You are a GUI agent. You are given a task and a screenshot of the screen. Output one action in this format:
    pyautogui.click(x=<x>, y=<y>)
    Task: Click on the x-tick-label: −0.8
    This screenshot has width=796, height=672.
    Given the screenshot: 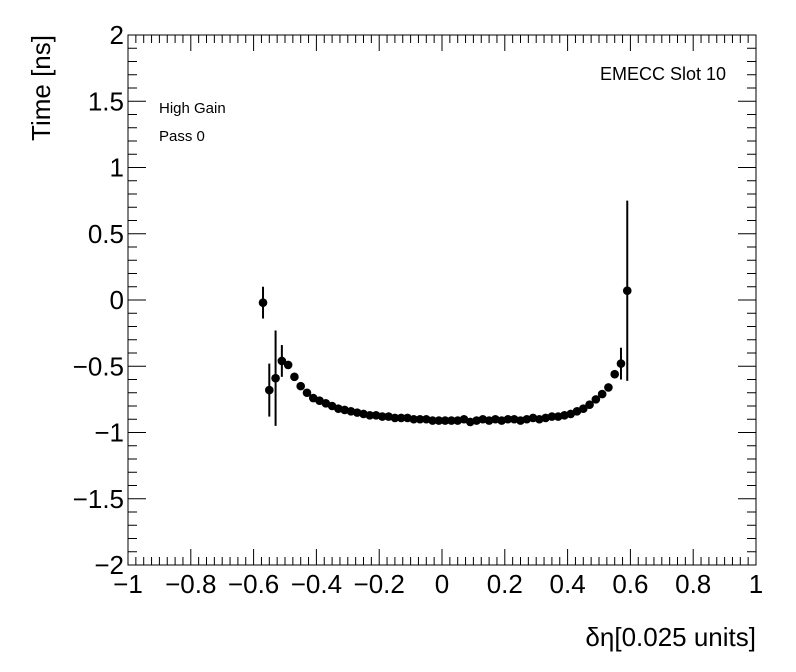 What is the action you would take?
    pyautogui.click(x=190, y=584)
    